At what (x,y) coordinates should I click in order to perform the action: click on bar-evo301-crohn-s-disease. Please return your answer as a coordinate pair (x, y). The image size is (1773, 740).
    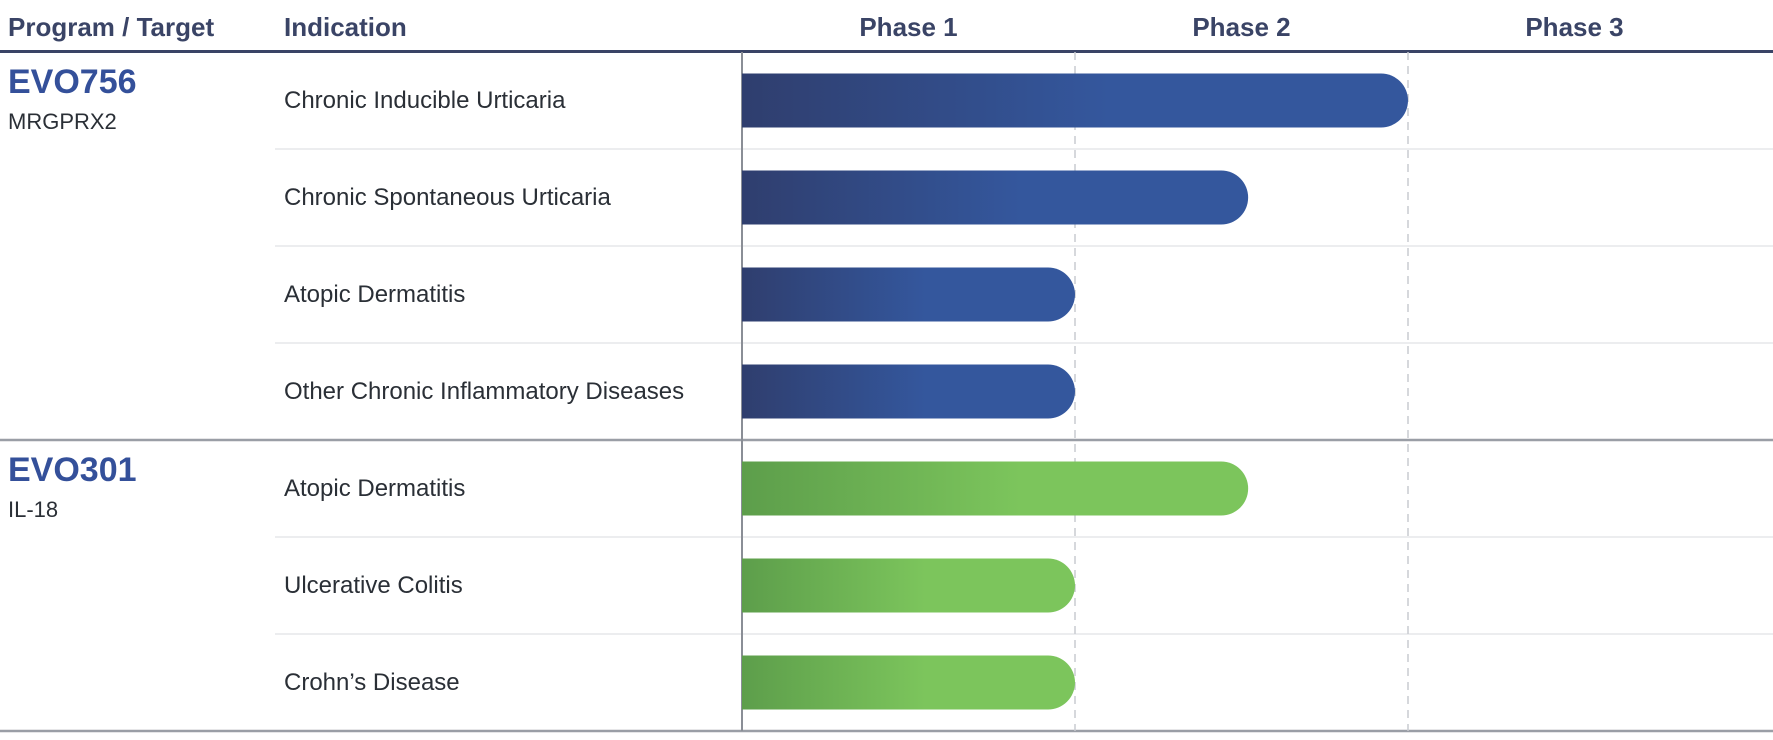
    Looking at the image, I should click on (908, 682).